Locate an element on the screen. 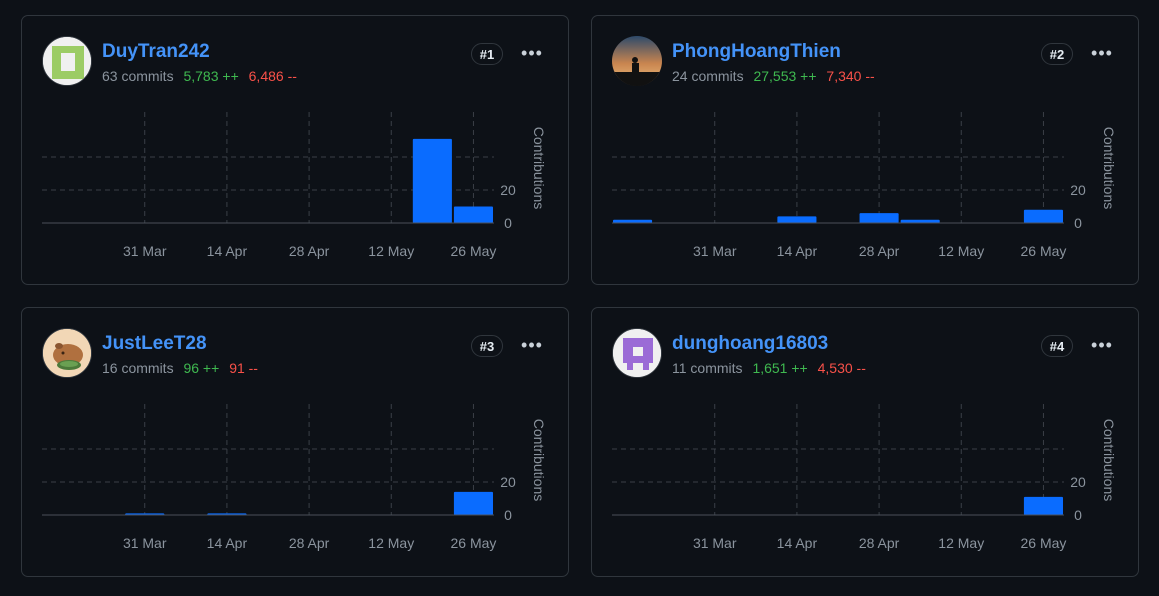 This screenshot has height=596, width=1159. sunset-photo-icon is located at coordinates (637, 61).